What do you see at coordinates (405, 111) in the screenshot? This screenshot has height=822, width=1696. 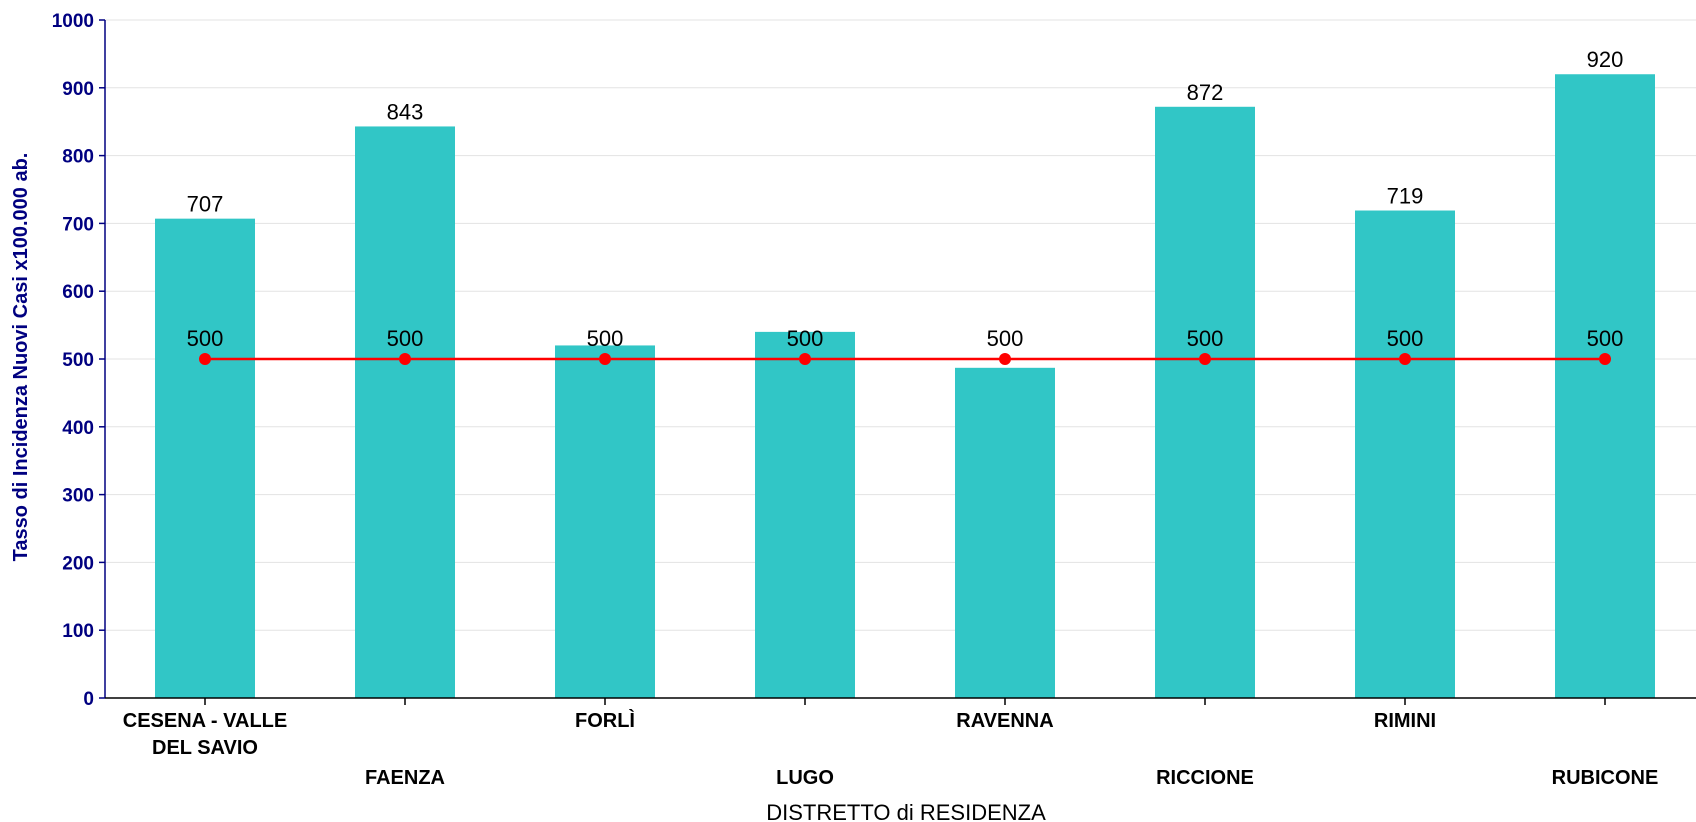 I see `bar-value-label: 843` at bounding box center [405, 111].